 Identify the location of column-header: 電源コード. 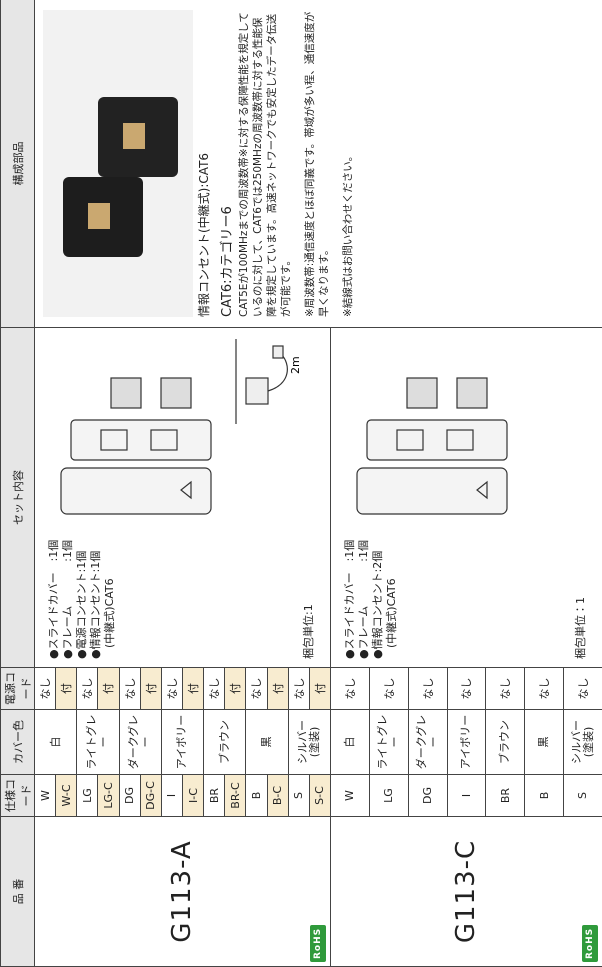
(17, 688).